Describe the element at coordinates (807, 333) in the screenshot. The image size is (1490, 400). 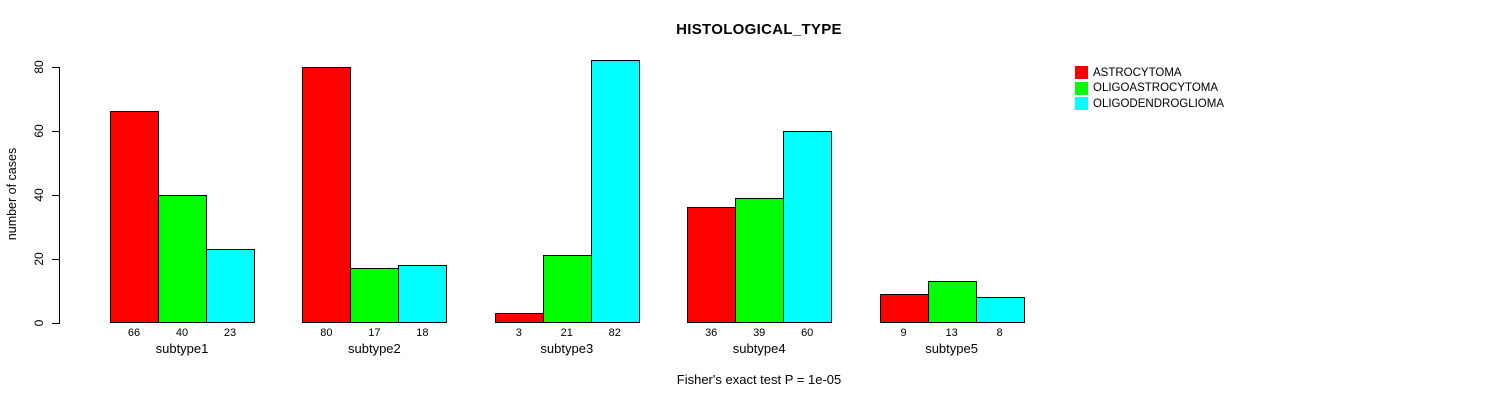
I see `bar-value-label: 60` at that location.